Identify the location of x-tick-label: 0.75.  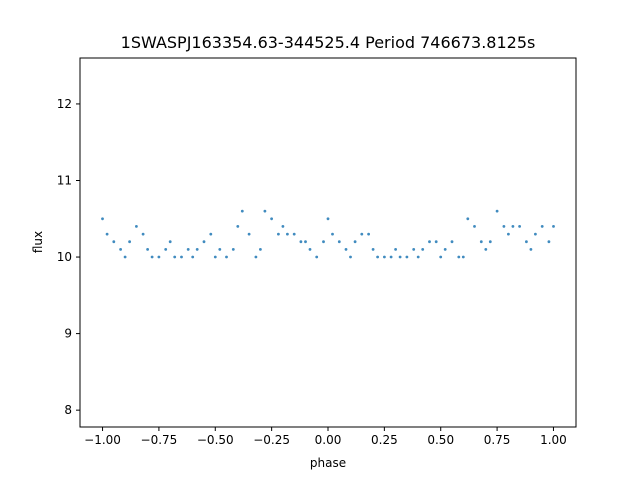
(497, 440).